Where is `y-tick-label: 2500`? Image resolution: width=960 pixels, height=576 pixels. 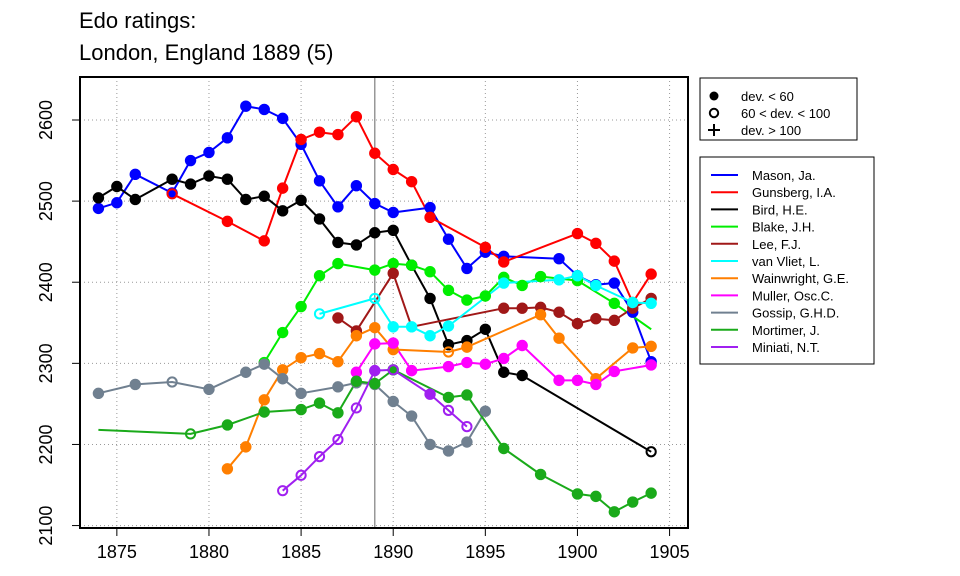 y-tick-label: 2500 is located at coordinates (46, 201).